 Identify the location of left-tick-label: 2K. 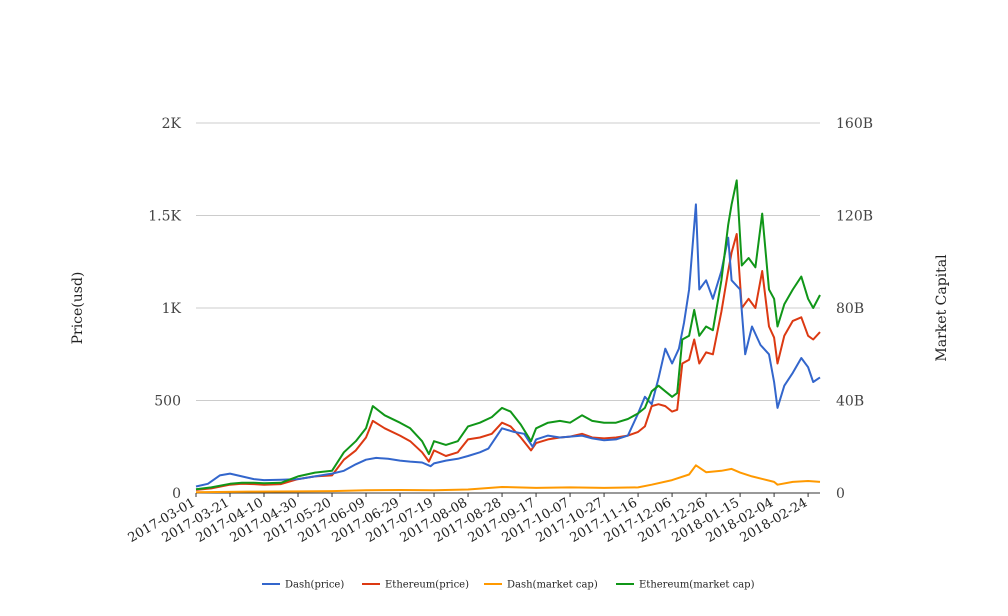
(172, 124).